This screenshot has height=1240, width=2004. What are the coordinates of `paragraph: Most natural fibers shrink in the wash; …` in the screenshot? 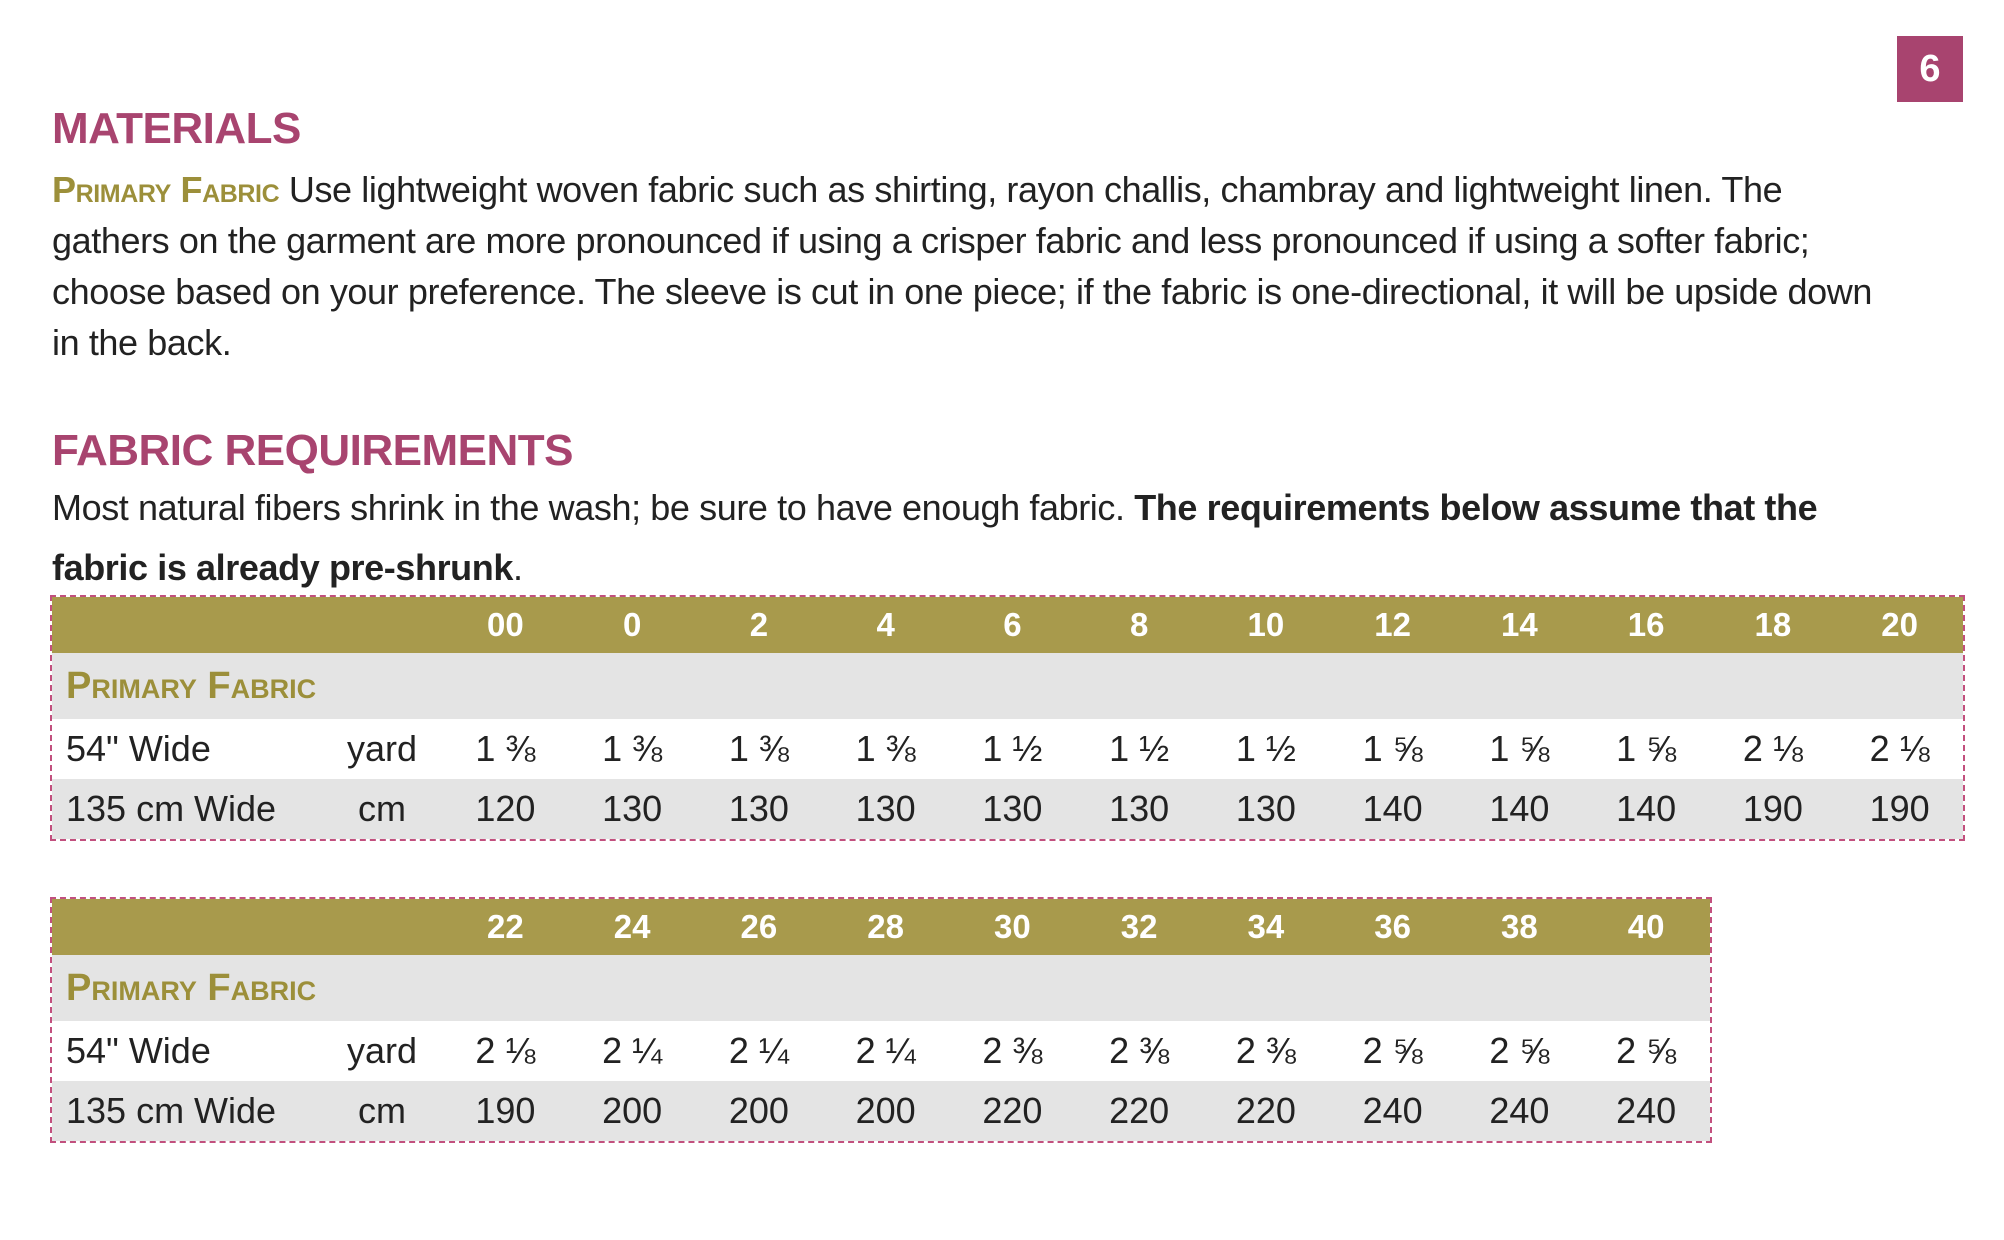 It's located at (972, 538).